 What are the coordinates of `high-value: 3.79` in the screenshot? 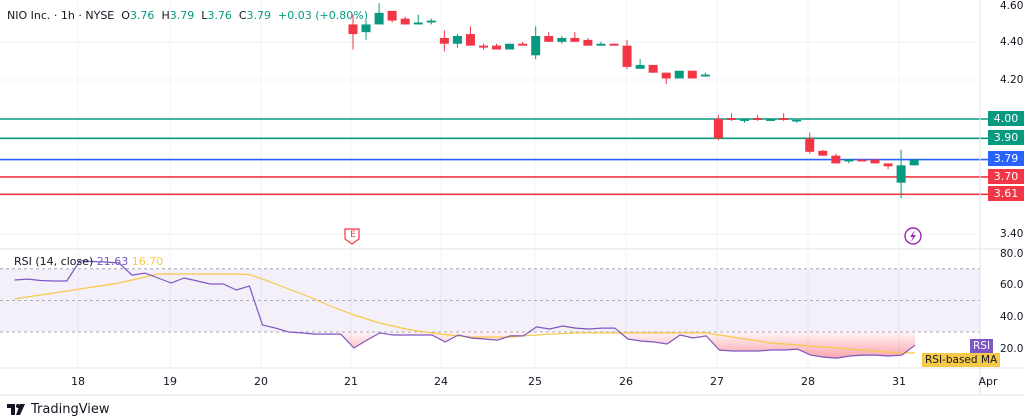 It's located at (182, 15).